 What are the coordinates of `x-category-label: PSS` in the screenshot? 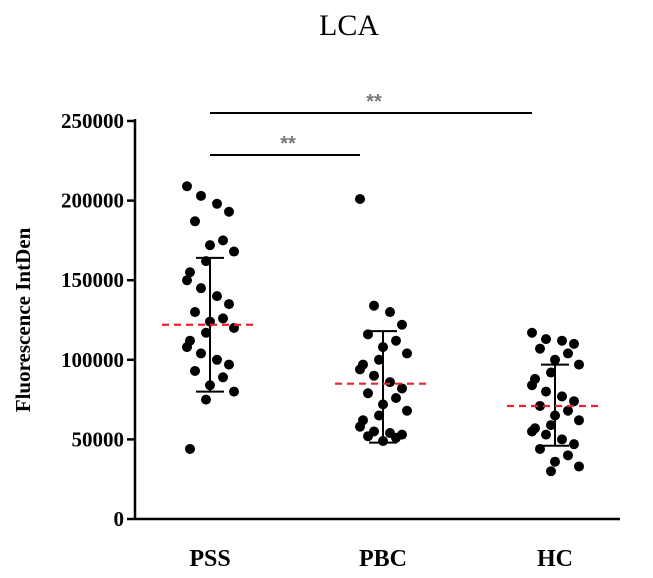 It's located at (209, 559).